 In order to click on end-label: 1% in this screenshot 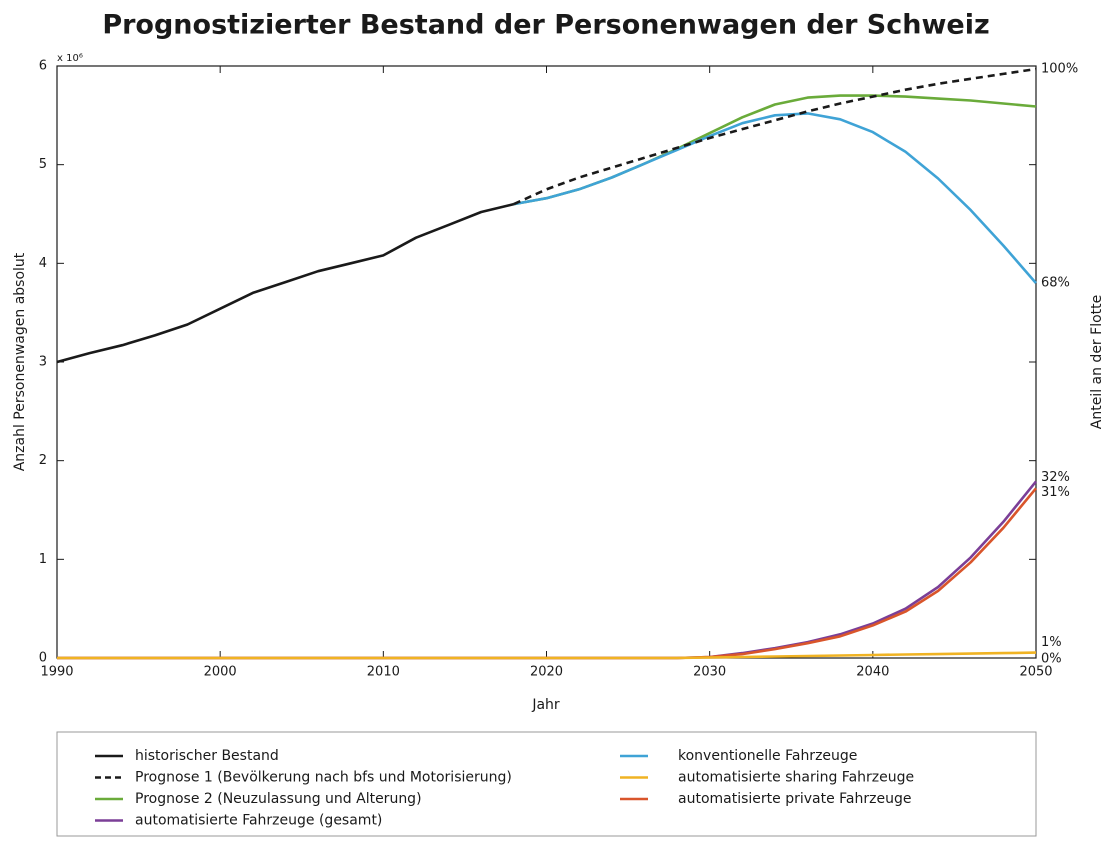, I will do `click(1051, 642)`.